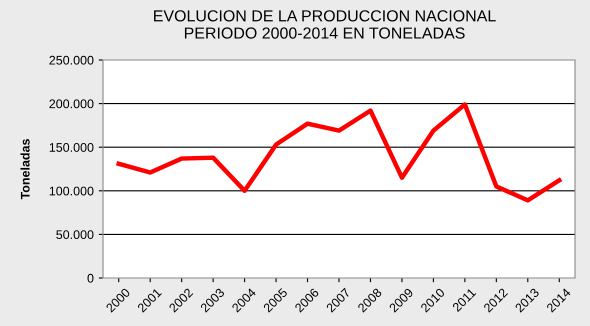 This screenshot has width=590, height=326. What do you see at coordinates (25, 169) in the screenshot?
I see `y-axis-title: Toneladas` at bounding box center [25, 169].